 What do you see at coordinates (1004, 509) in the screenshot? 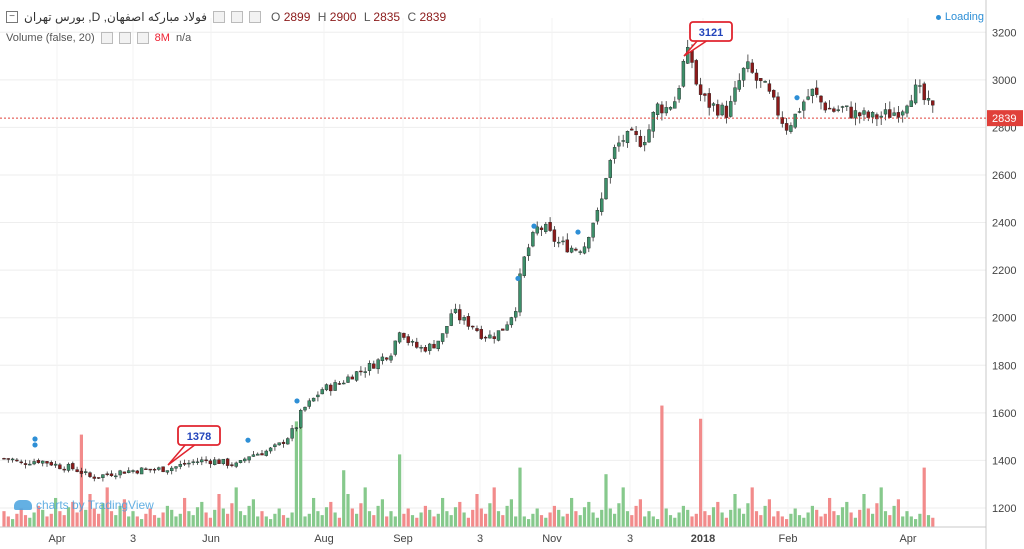
I see `y-tick-label: 1200` at bounding box center [1004, 509].